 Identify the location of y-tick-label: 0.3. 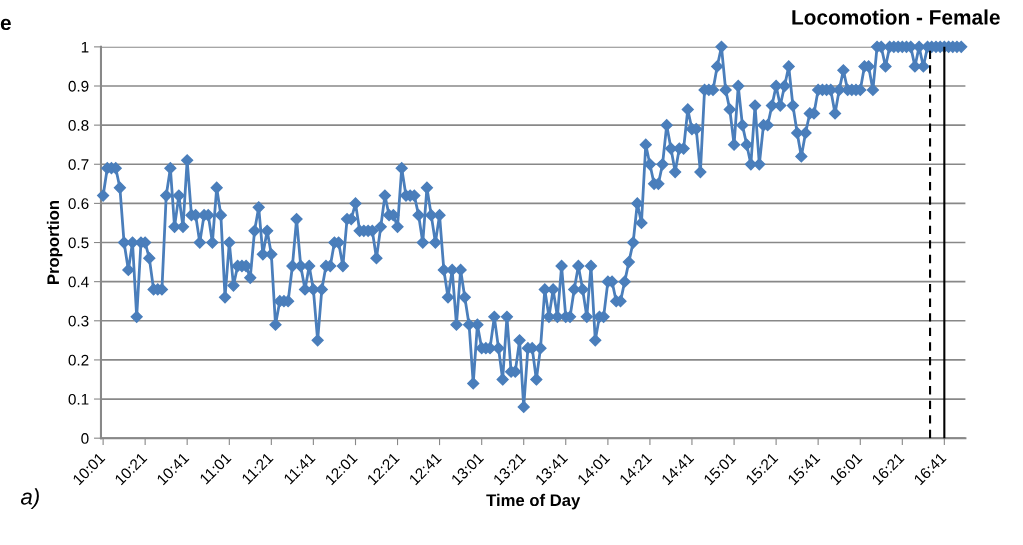
(78, 321).